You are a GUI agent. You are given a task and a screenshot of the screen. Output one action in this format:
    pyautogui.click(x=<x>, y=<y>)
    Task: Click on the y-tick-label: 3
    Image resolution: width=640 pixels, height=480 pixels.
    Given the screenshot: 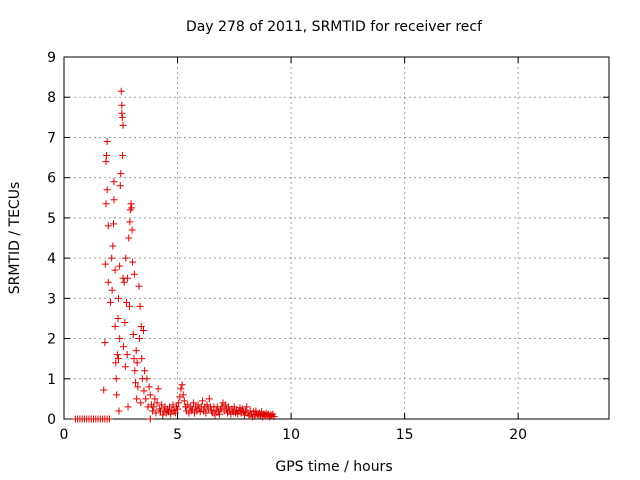 What is the action you would take?
    pyautogui.click(x=51, y=299)
    